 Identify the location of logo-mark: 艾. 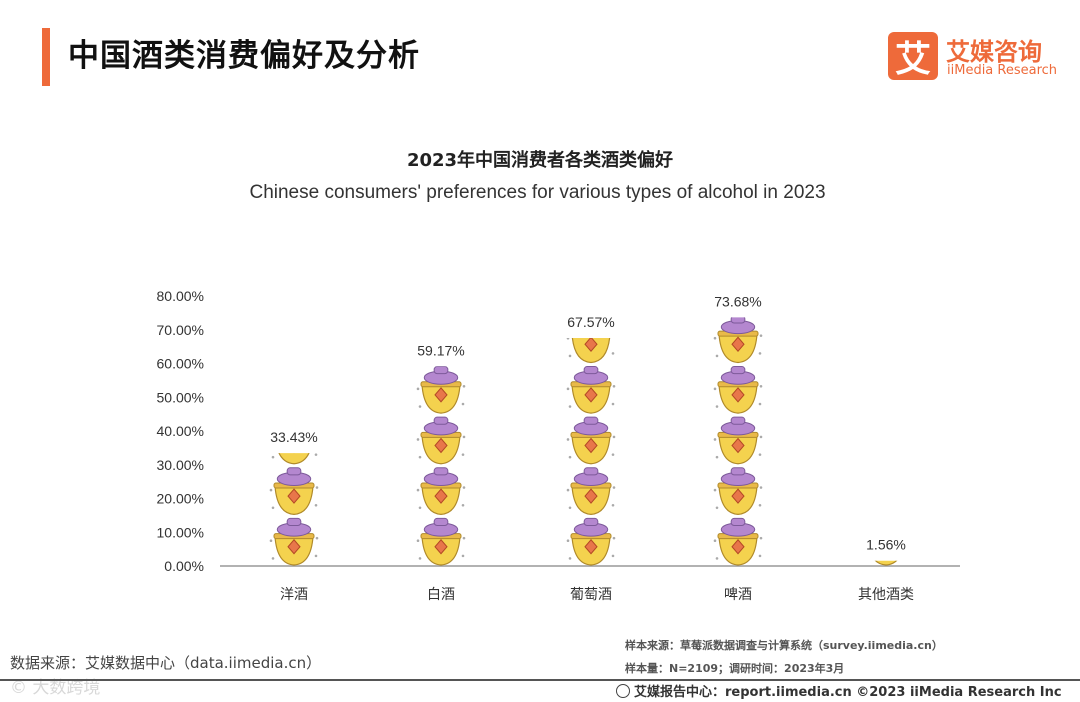
(913, 56).